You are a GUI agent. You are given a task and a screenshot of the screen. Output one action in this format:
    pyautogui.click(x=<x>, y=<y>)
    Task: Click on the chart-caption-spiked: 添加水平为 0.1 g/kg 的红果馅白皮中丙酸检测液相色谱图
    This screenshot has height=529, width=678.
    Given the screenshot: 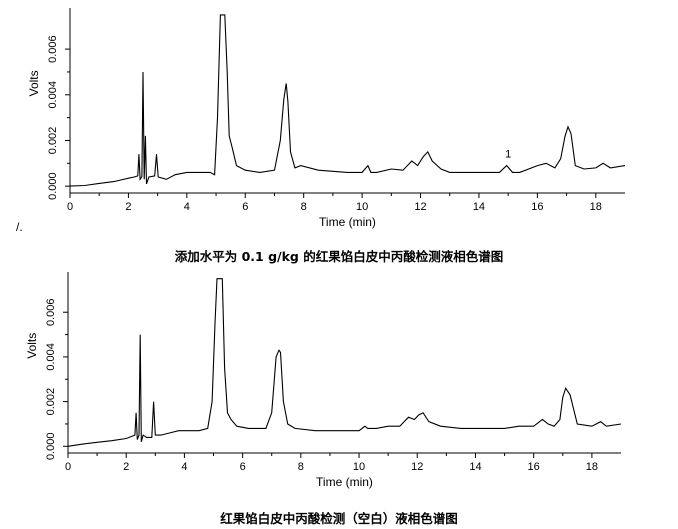 What is the action you would take?
    pyautogui.click(x=339, y=256)
    